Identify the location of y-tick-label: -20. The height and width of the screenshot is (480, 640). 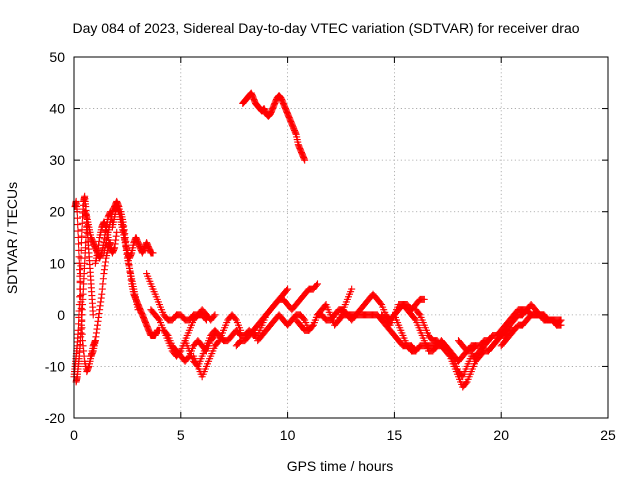
(55, 418).